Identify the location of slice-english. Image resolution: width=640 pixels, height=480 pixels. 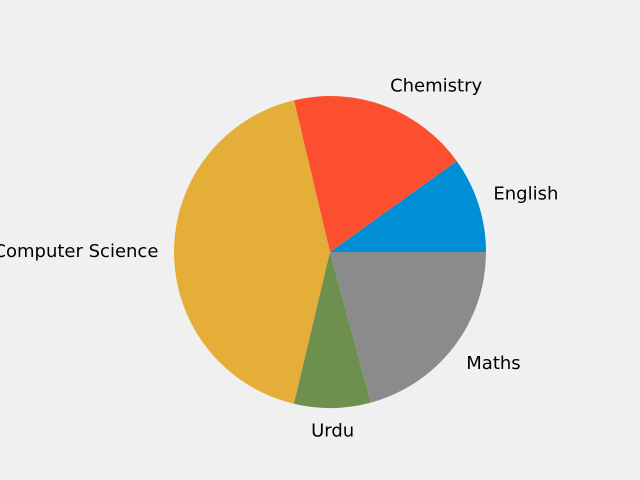
(408, 206).